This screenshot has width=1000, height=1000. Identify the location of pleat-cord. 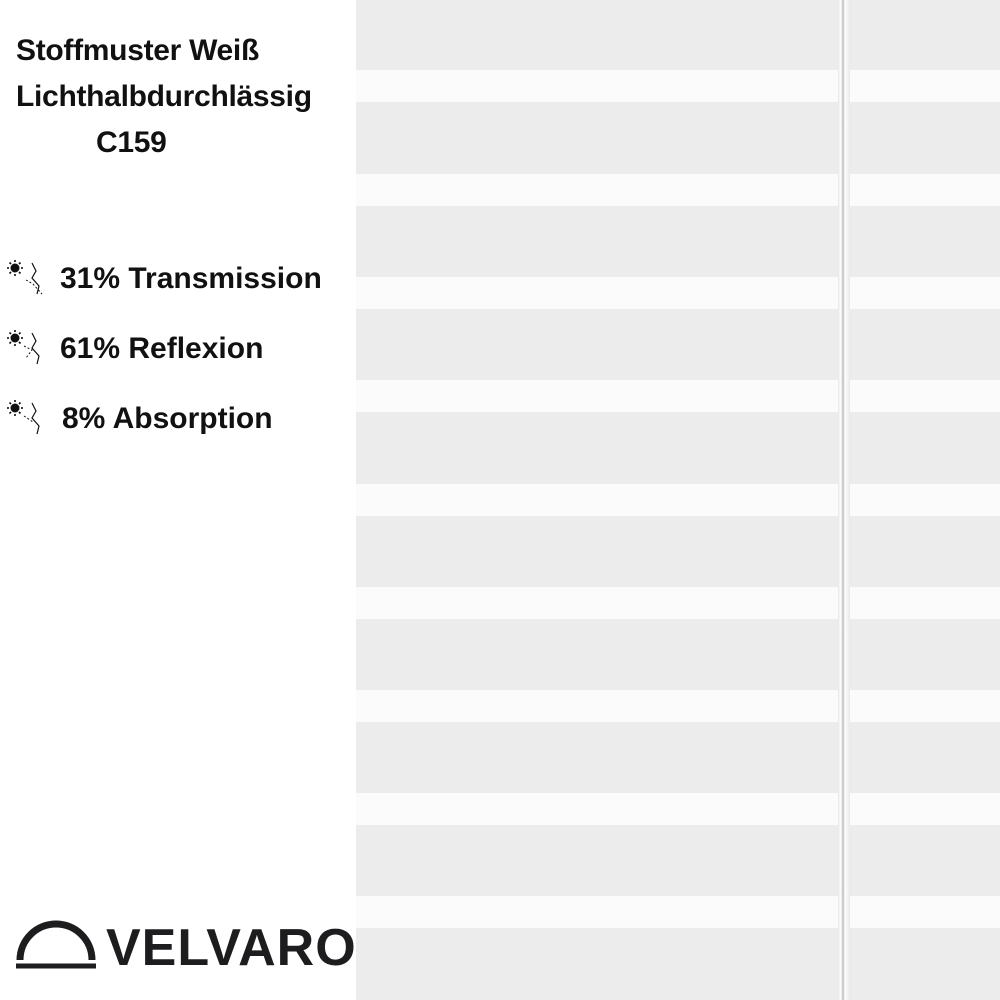
(844, 500).